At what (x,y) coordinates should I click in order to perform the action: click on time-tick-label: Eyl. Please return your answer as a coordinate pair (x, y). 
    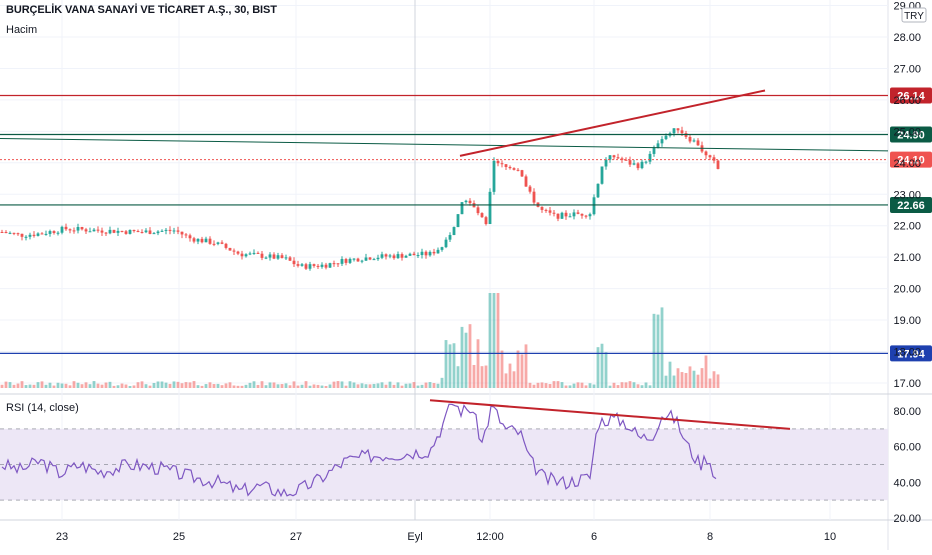
    Looking at the image, I should click on (414, 537).